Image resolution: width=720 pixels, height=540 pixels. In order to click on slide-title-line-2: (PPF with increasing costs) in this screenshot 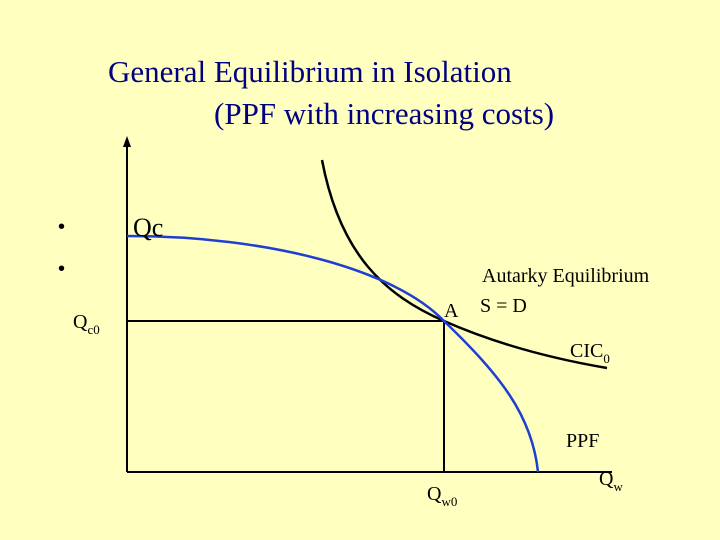, I will do `click(384, 113)`.